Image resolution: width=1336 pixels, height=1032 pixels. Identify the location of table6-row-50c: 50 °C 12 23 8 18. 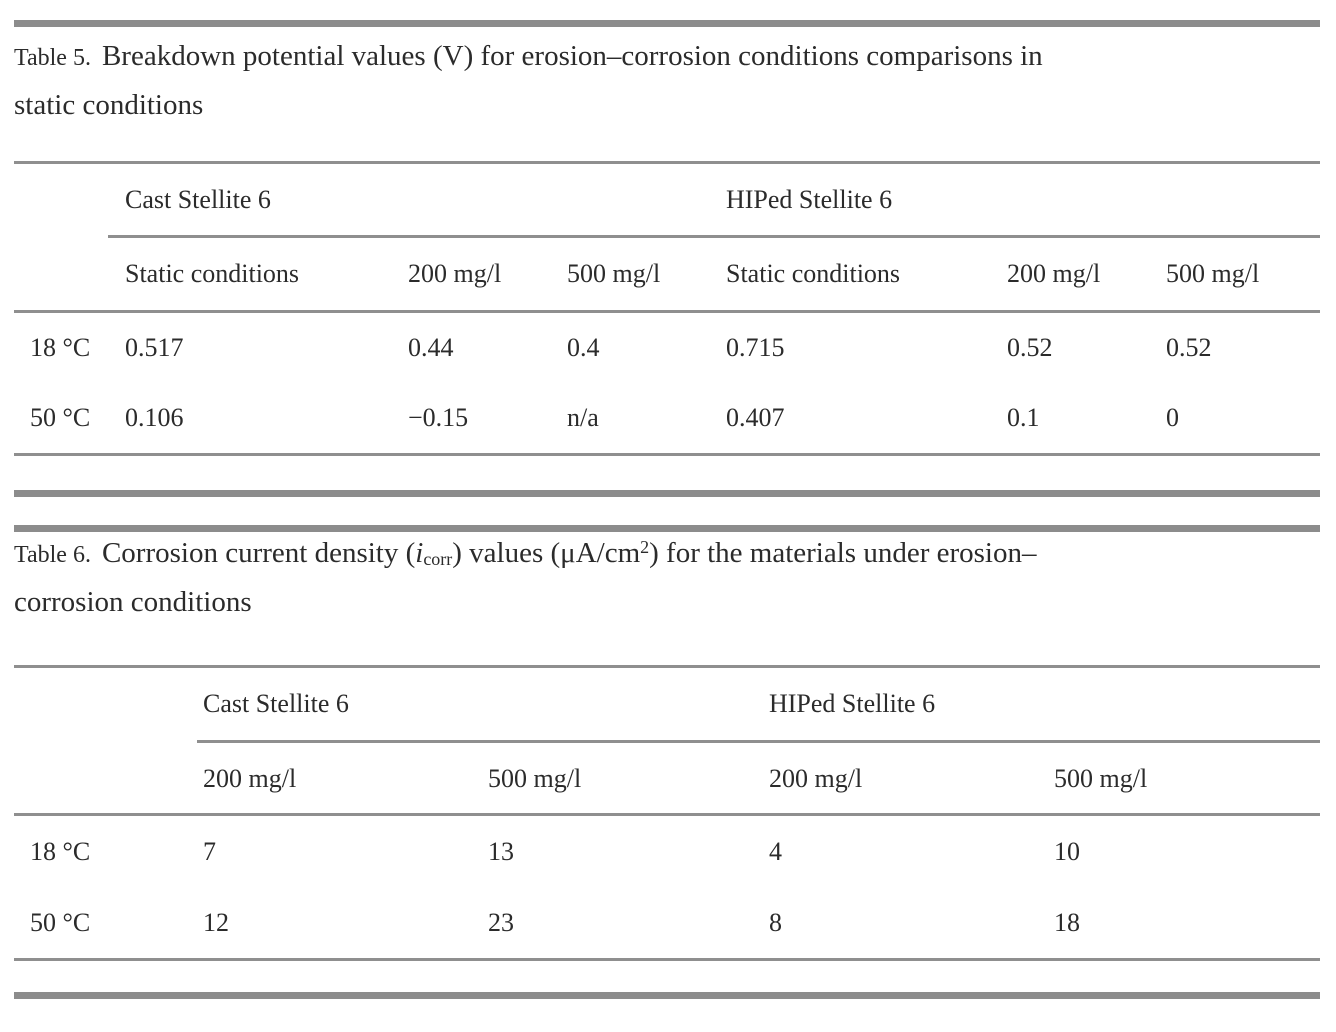
(667, 923).